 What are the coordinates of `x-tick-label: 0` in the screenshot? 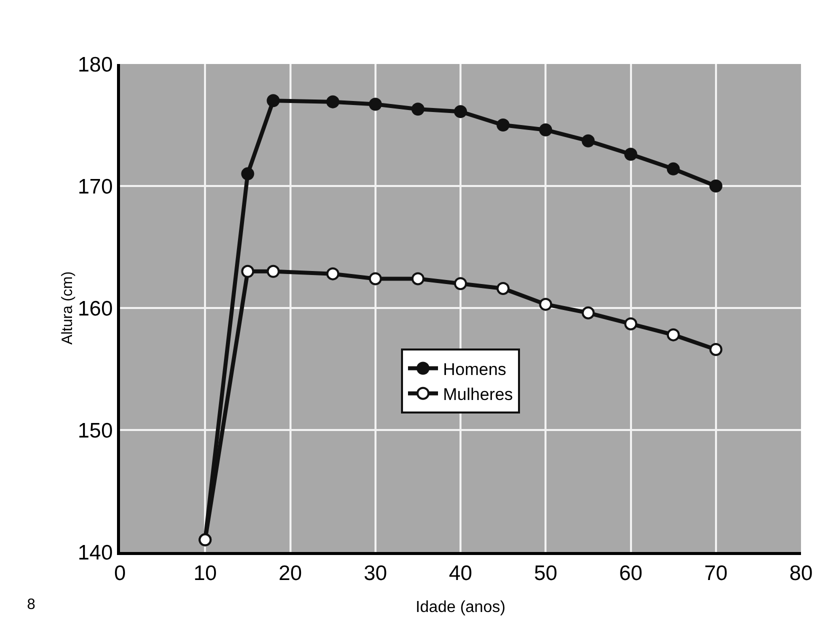 It's located at (120, 574).